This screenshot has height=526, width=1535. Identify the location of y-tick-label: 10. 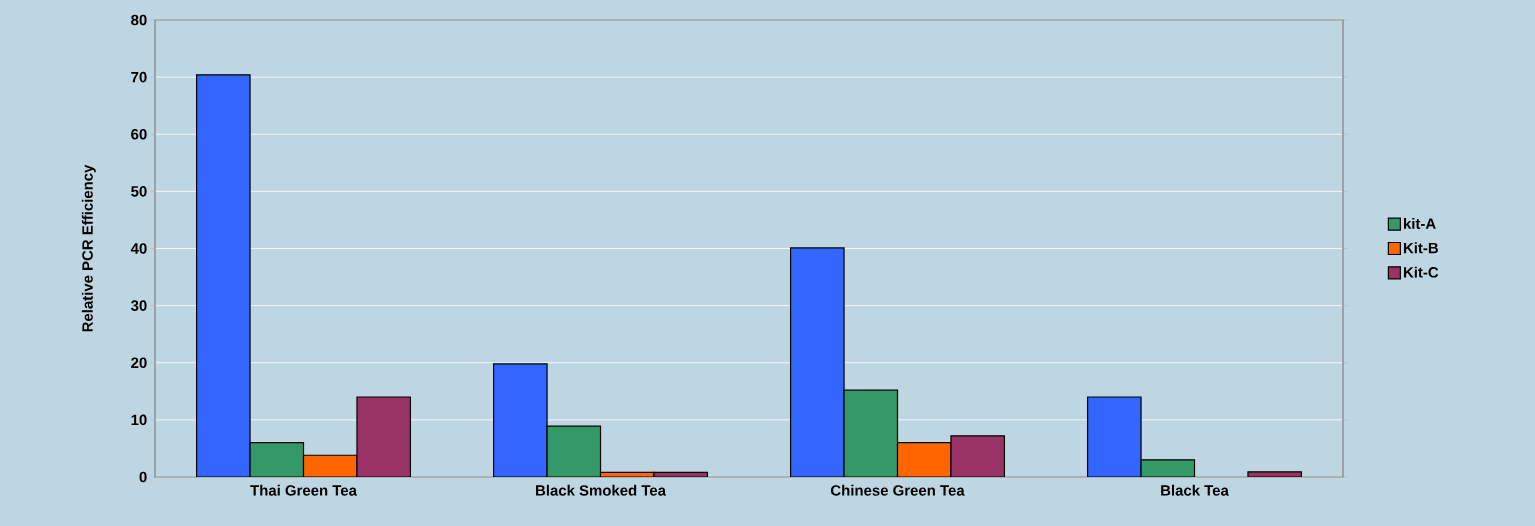
(139, 420).